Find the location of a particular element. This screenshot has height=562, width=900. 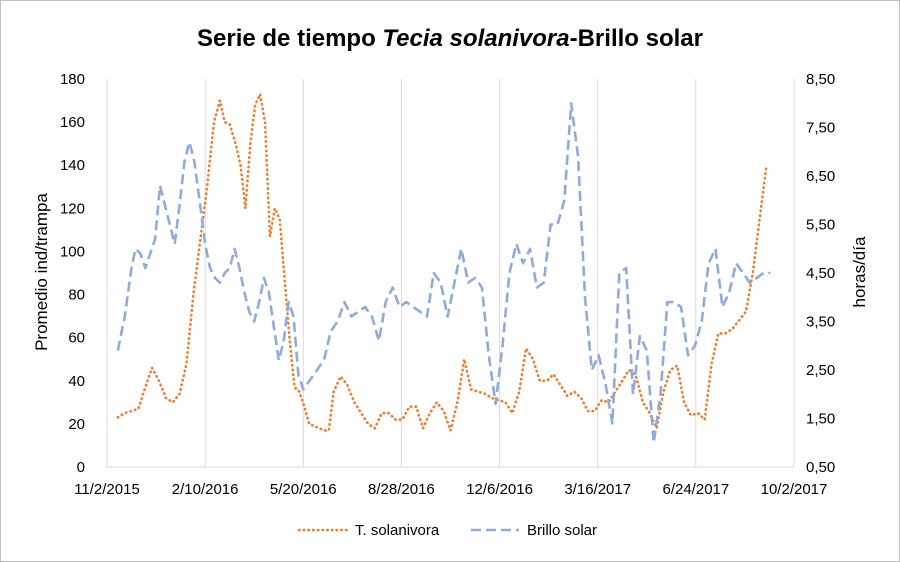

x-tick-label: 12/6/2016 is located at coordinates (499, 489).